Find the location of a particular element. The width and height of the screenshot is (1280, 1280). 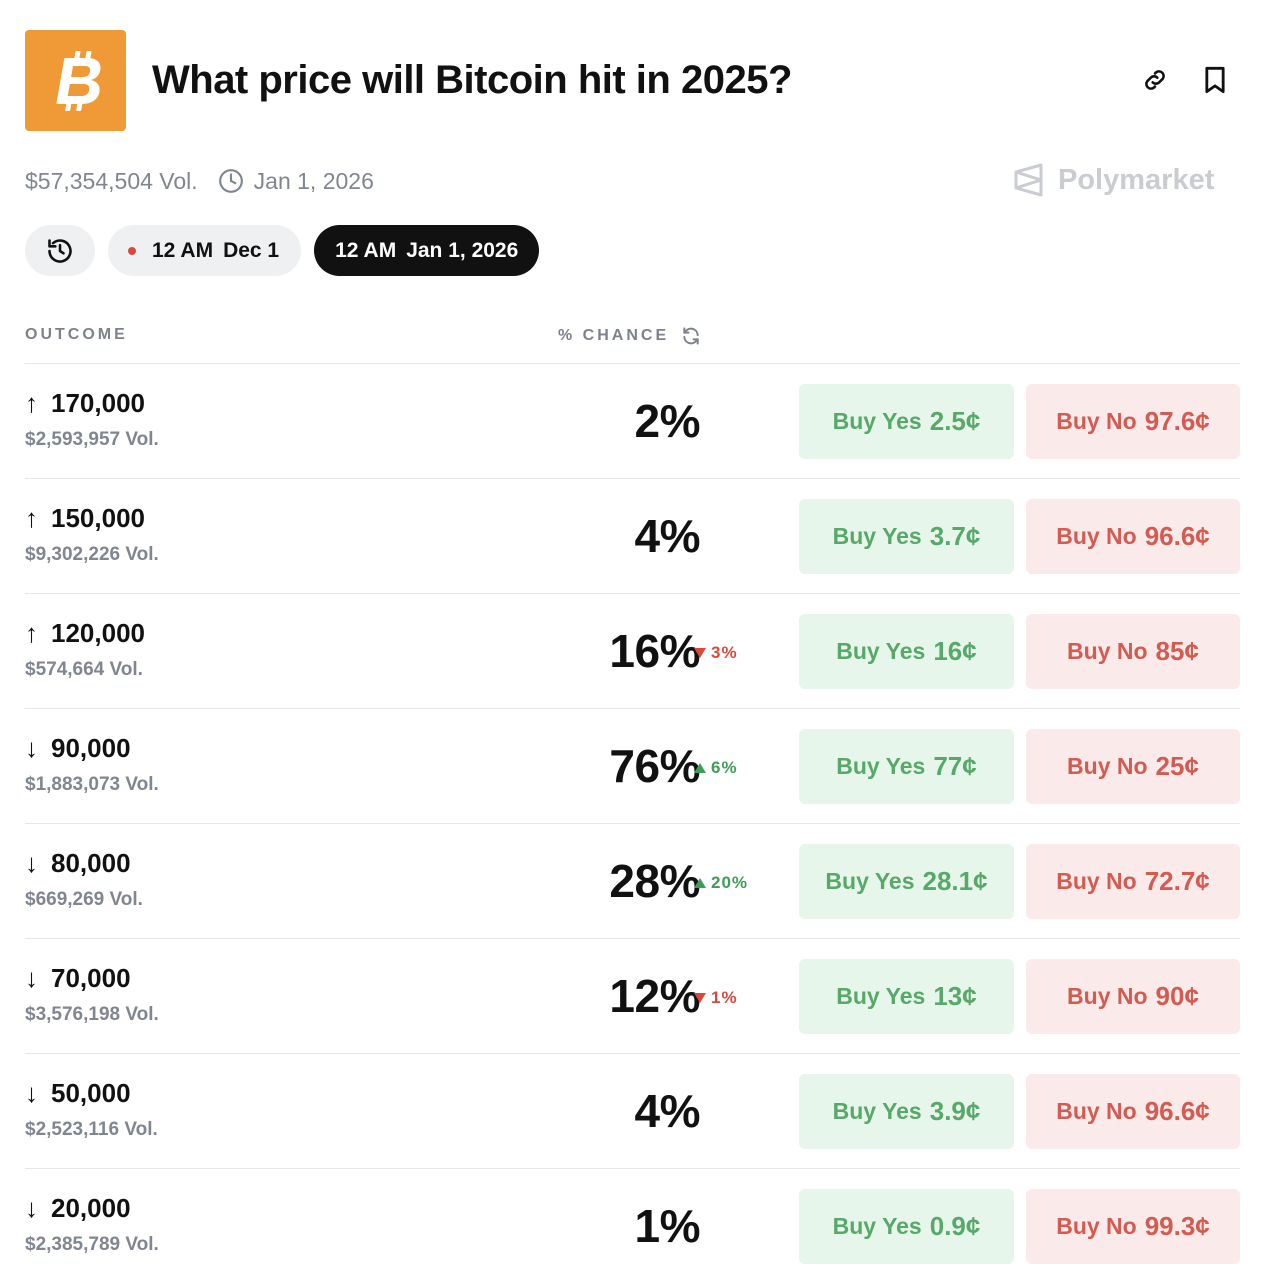

buy-no-button: Buy No 97.6¢ is located at coordinates (1133, 421).